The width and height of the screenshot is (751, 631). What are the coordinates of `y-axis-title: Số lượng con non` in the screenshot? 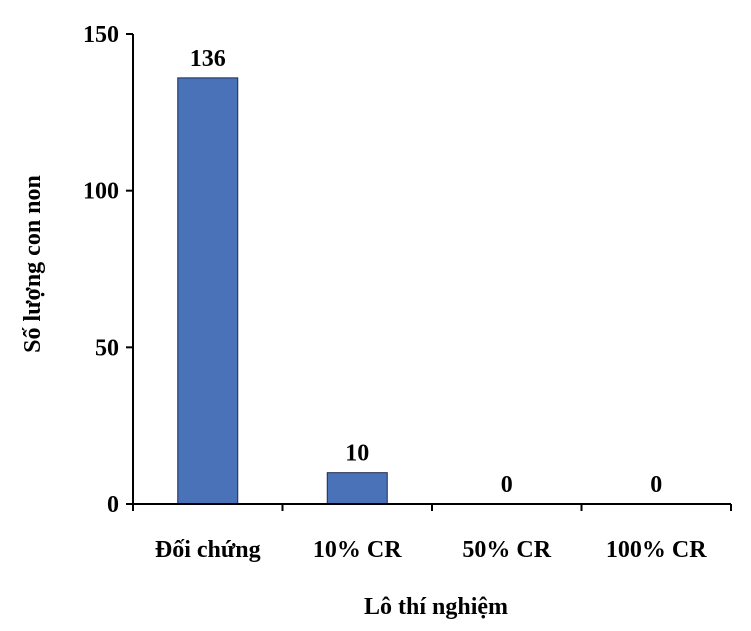 It's located at (33, 264).